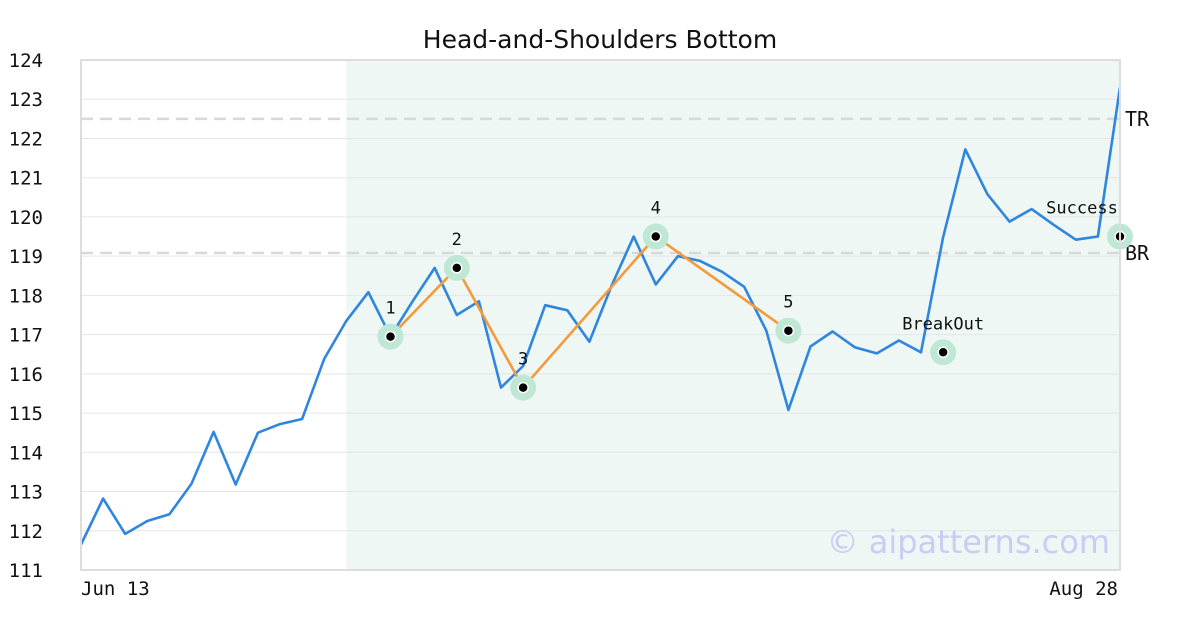  Describe the element at coordinates (26, 453) in the screenshot. I see `y-tick-label-3: 114` at that location.